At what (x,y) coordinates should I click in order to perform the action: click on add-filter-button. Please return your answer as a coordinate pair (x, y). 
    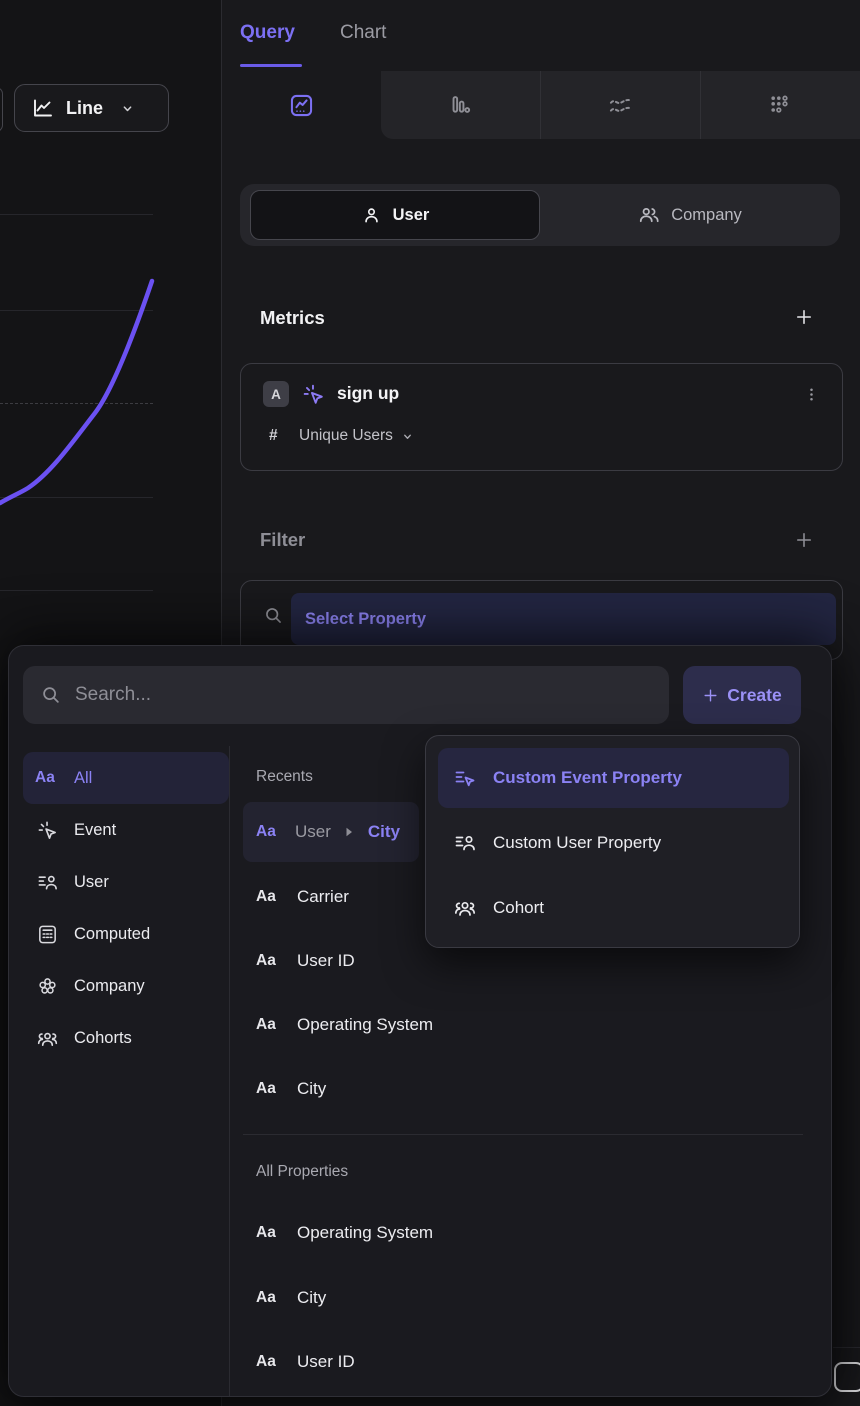
    Looking at the image, I should click on (804, 540).